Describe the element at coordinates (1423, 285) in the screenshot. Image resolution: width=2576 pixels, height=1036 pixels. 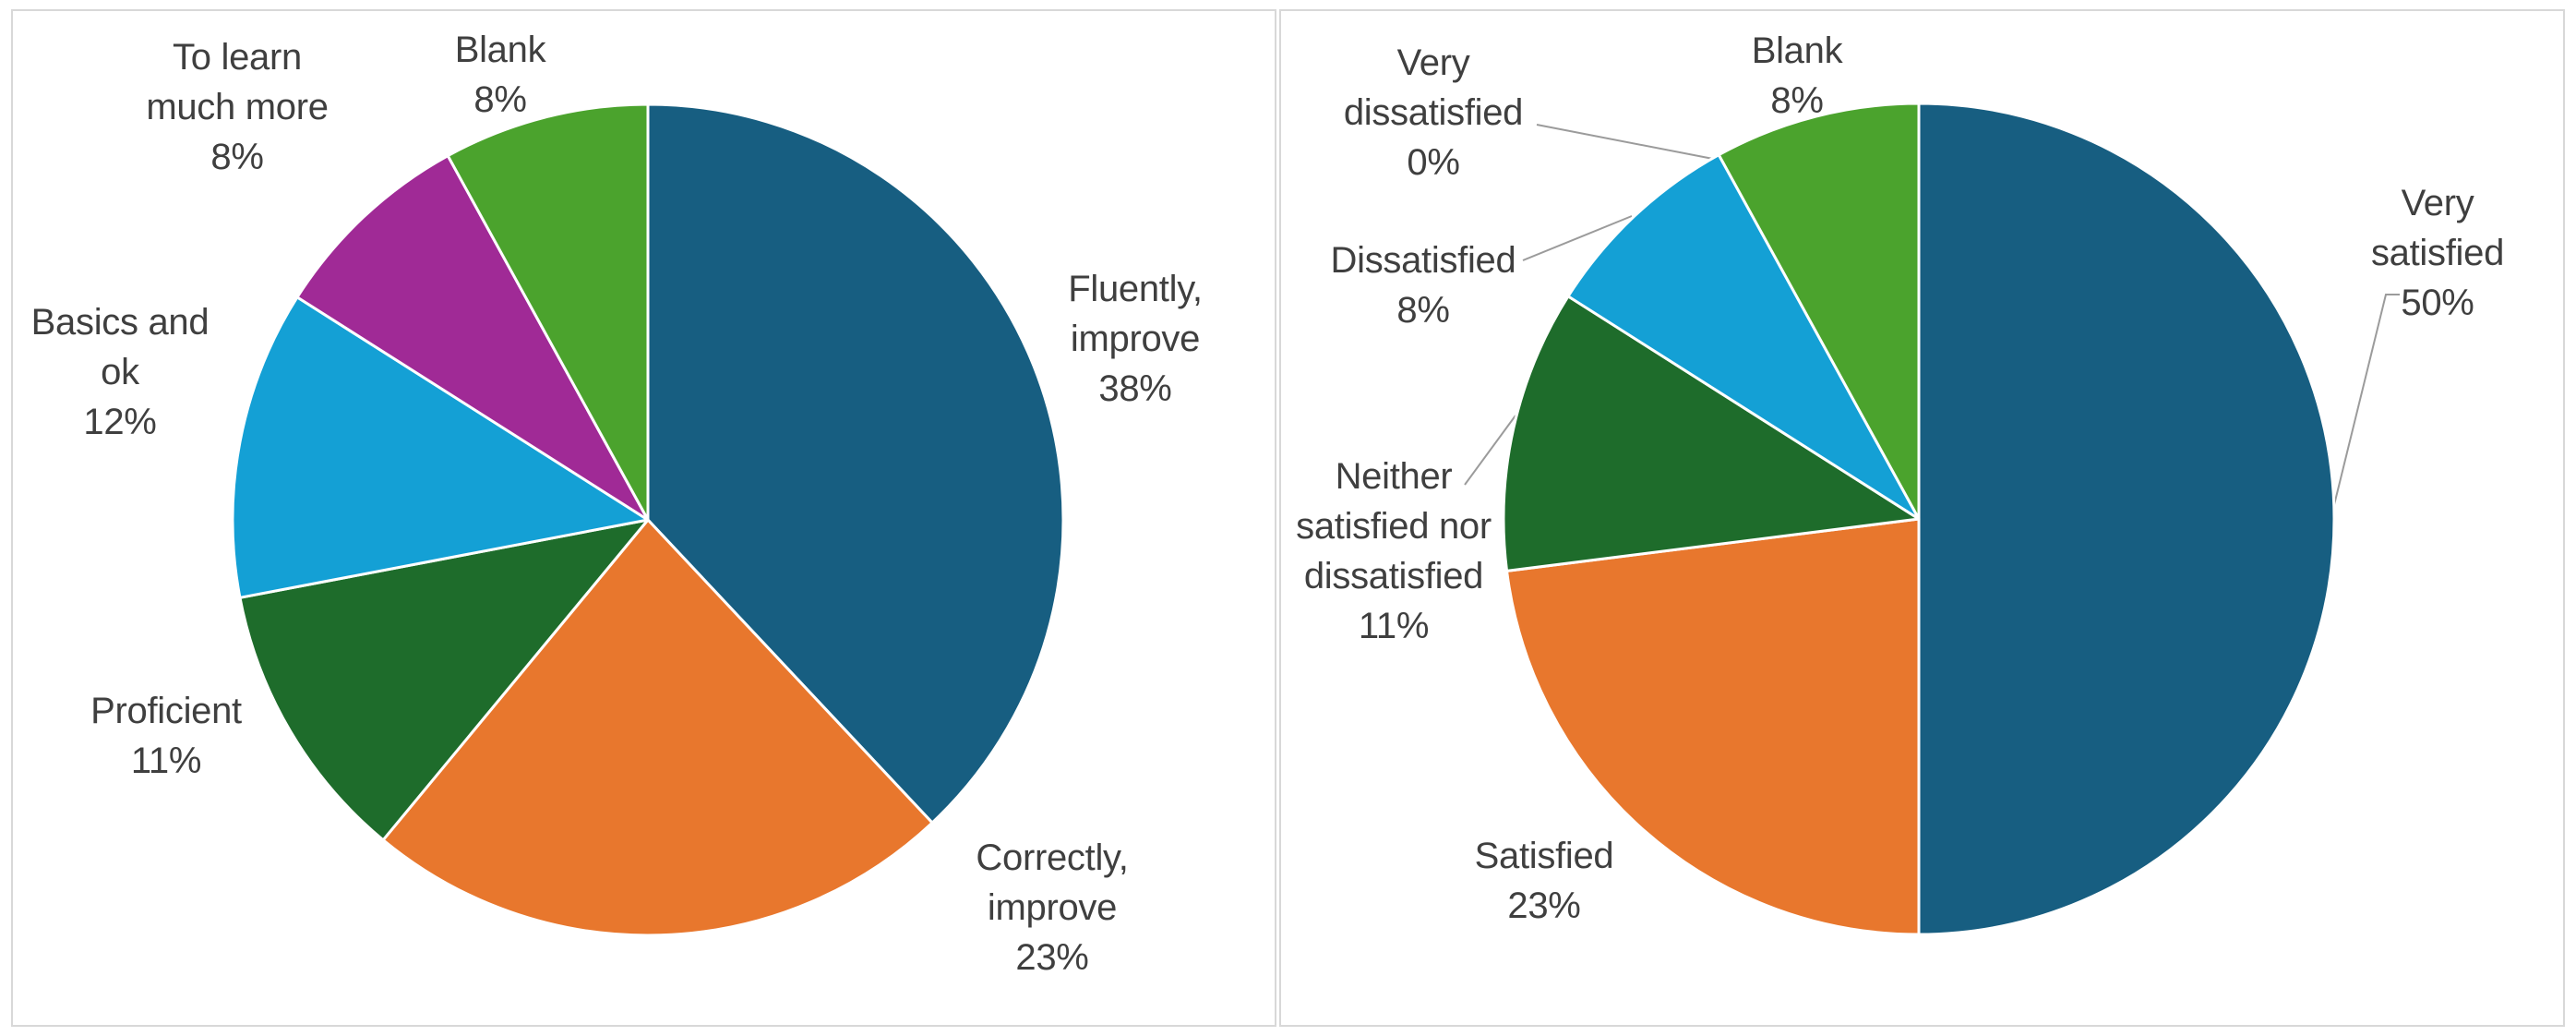
I see `slice-label-dissatisfied: Dissatisfied 8%` at that location.